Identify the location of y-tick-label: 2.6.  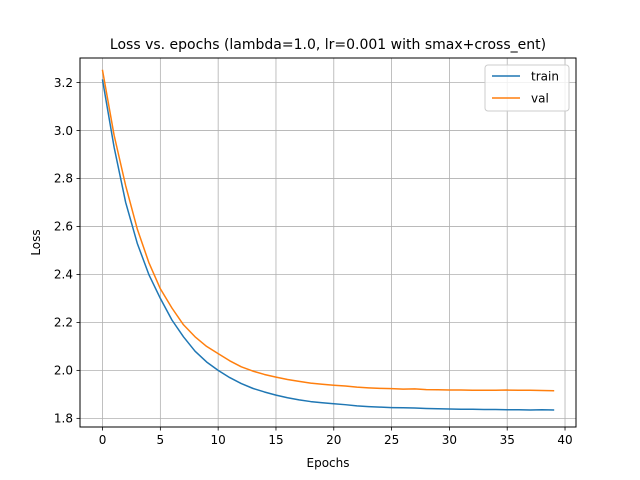
(63, 227).